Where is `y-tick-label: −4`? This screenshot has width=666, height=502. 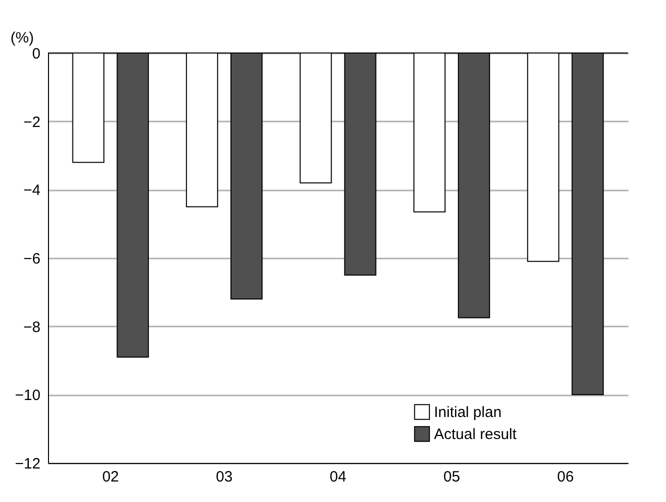
y-tick-label: −4 is located at coordinates (31, 191).